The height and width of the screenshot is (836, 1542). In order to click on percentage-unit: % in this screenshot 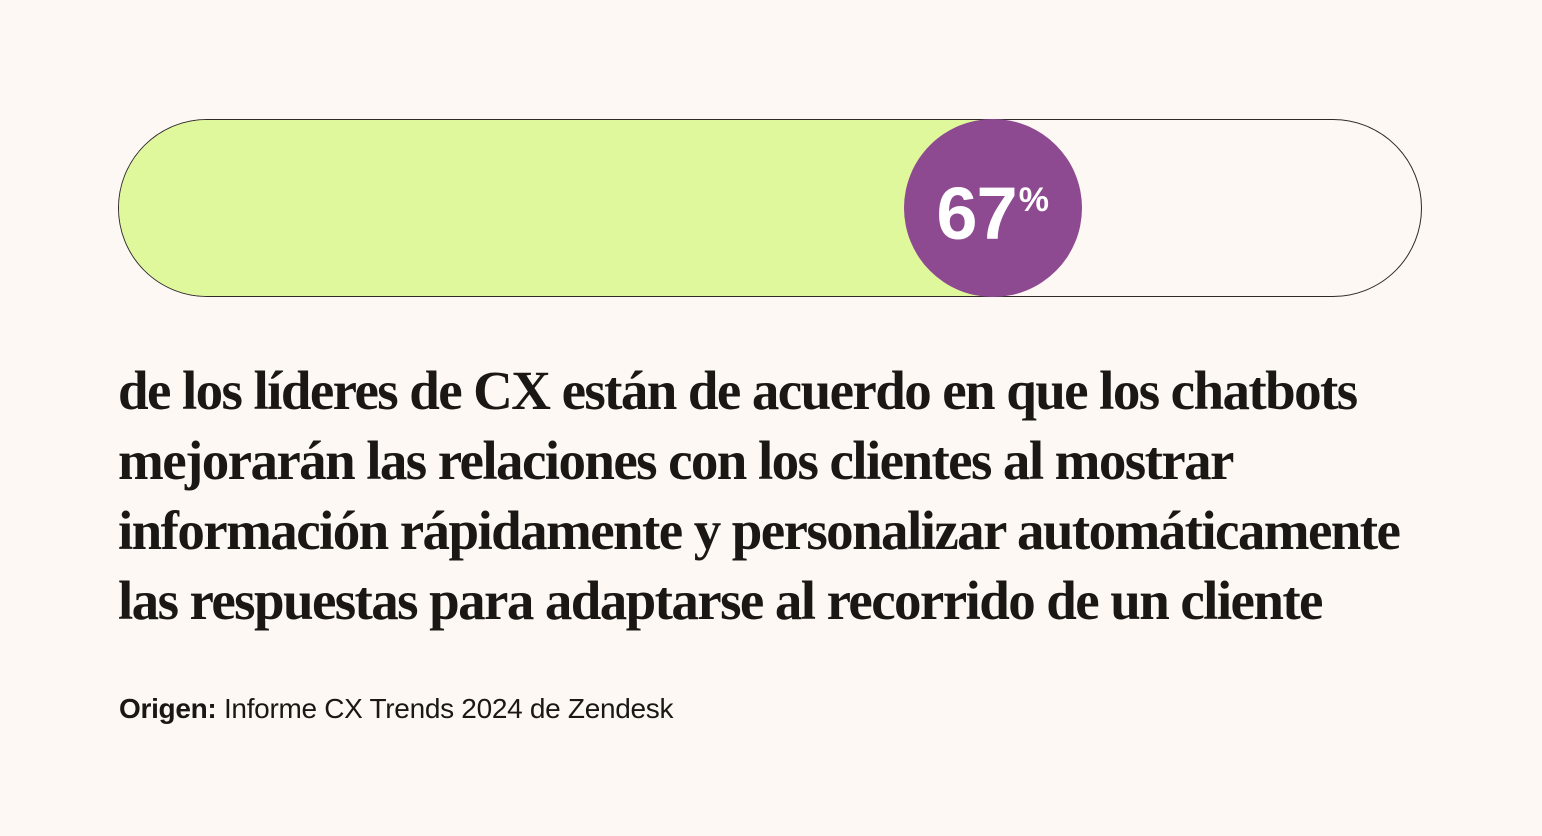, I will do `click(1033, 200)`.